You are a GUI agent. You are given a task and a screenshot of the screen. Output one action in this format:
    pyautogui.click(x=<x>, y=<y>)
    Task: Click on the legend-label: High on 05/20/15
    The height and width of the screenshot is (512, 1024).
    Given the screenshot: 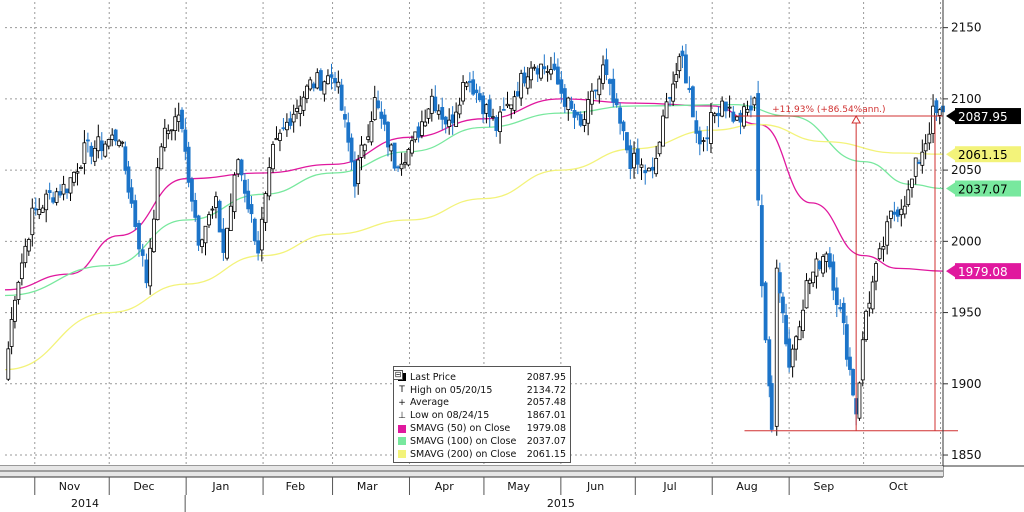 What is the action you would take?
    pyautogui.click(x=451, y=390)
    